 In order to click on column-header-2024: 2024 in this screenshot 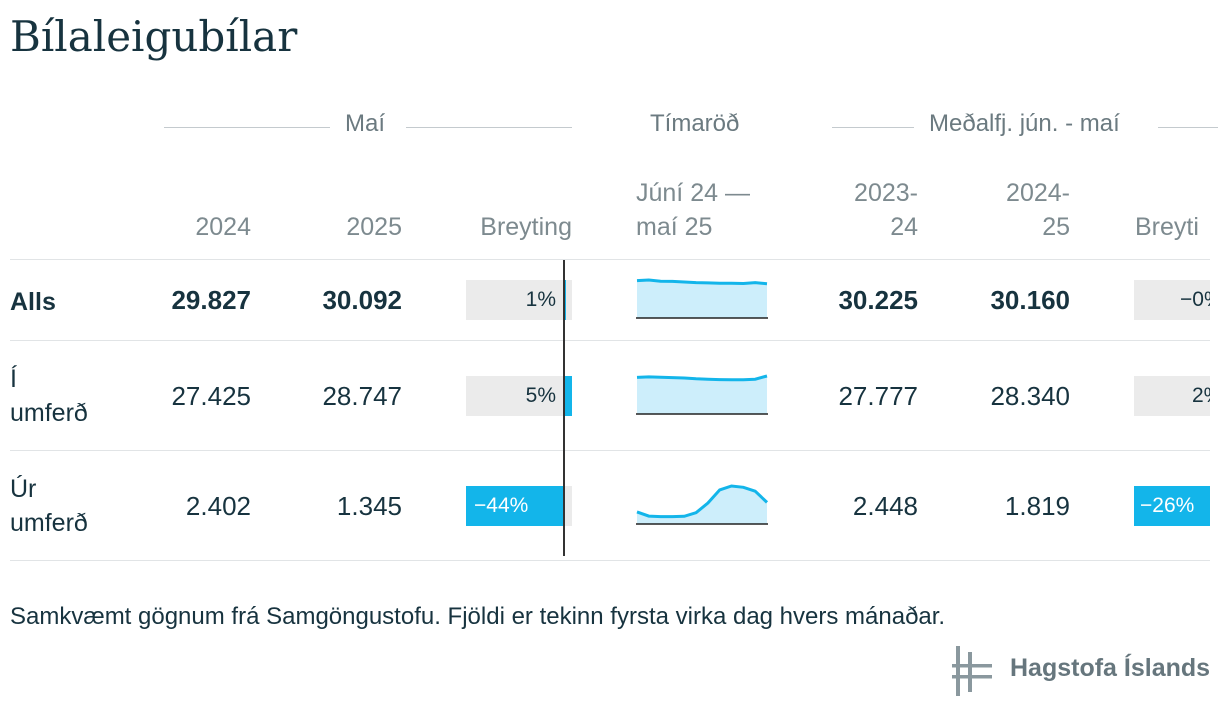, I will do `click(223, 227)`.